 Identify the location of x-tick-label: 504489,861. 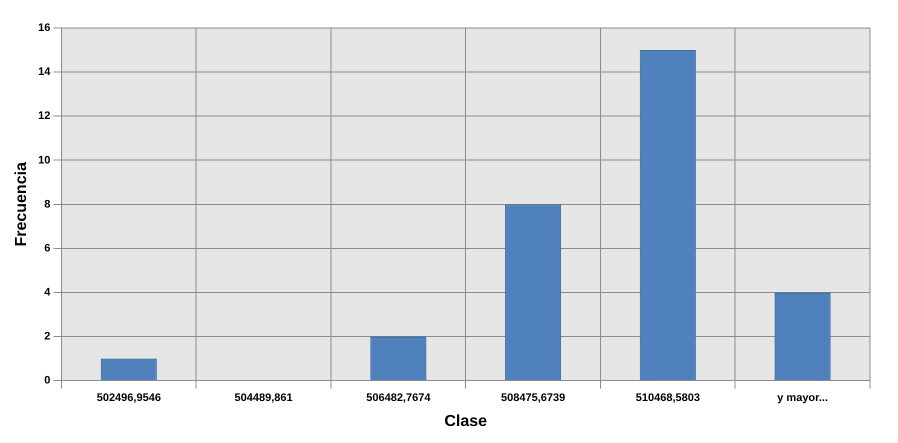
(263, 398).